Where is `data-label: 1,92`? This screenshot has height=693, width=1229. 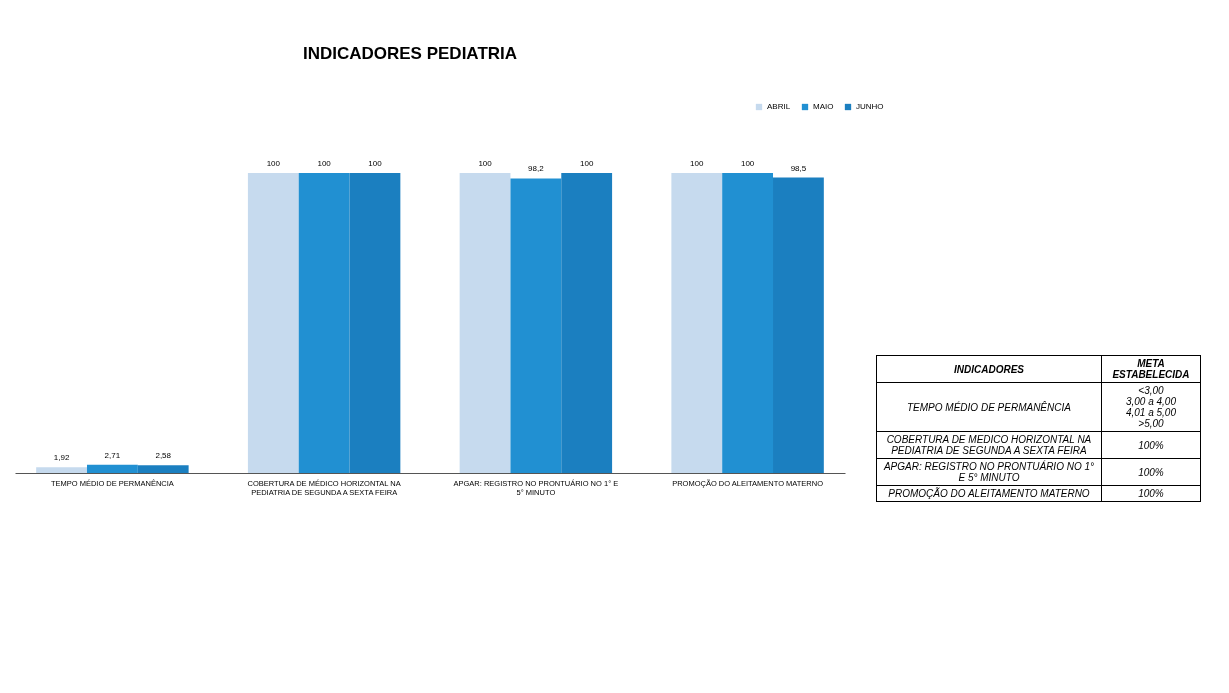 data-label: 1,92 is located at coordinates (61, 458).